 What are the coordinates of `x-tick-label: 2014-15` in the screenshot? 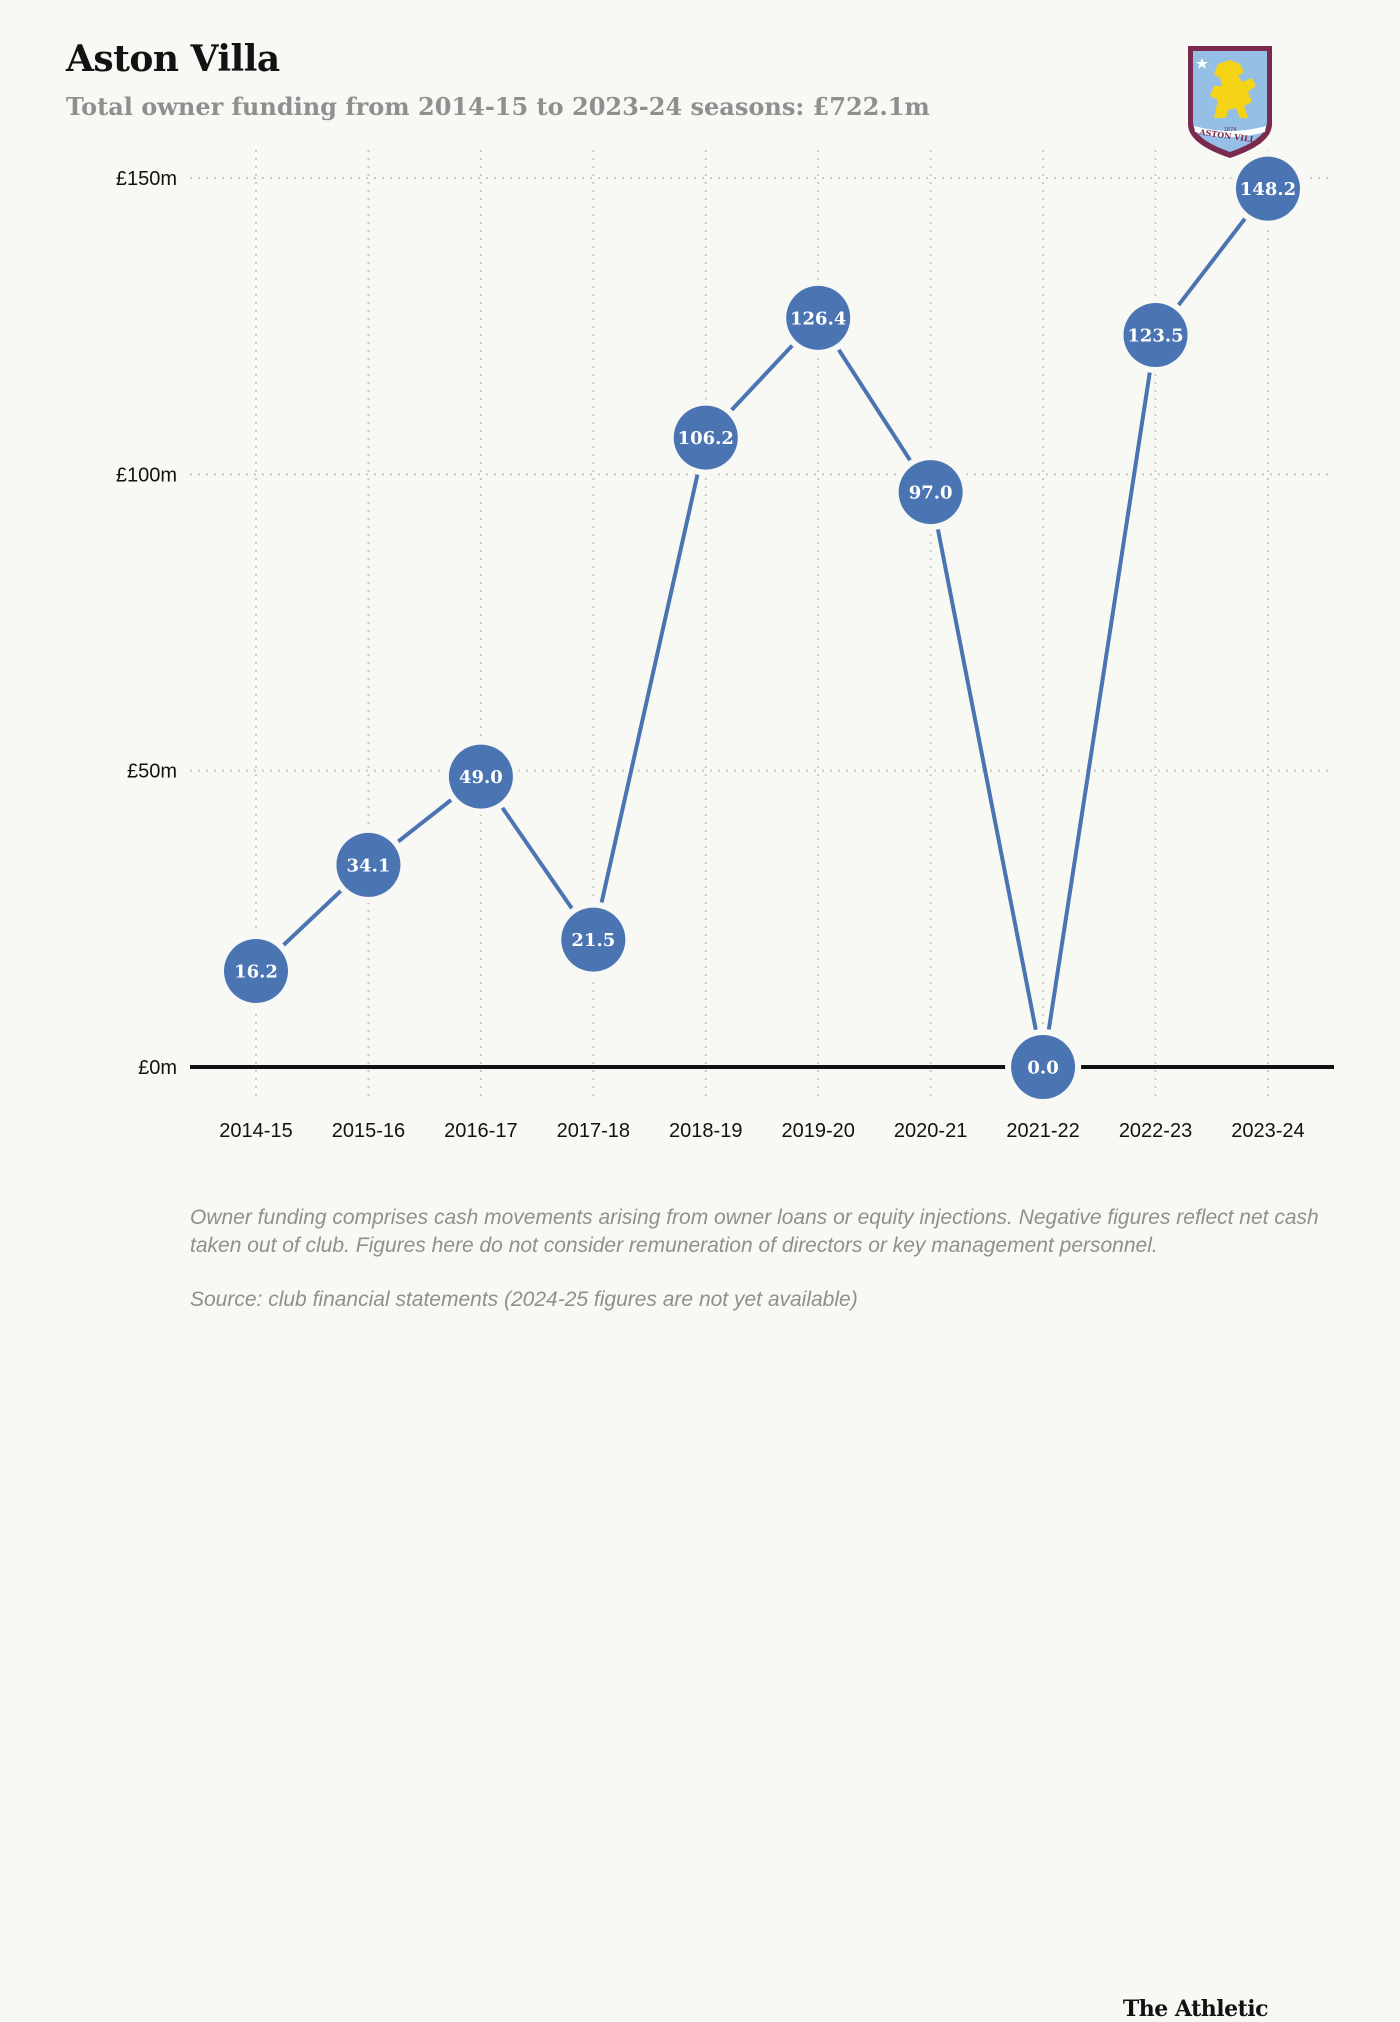 It's located at (255, 1131).